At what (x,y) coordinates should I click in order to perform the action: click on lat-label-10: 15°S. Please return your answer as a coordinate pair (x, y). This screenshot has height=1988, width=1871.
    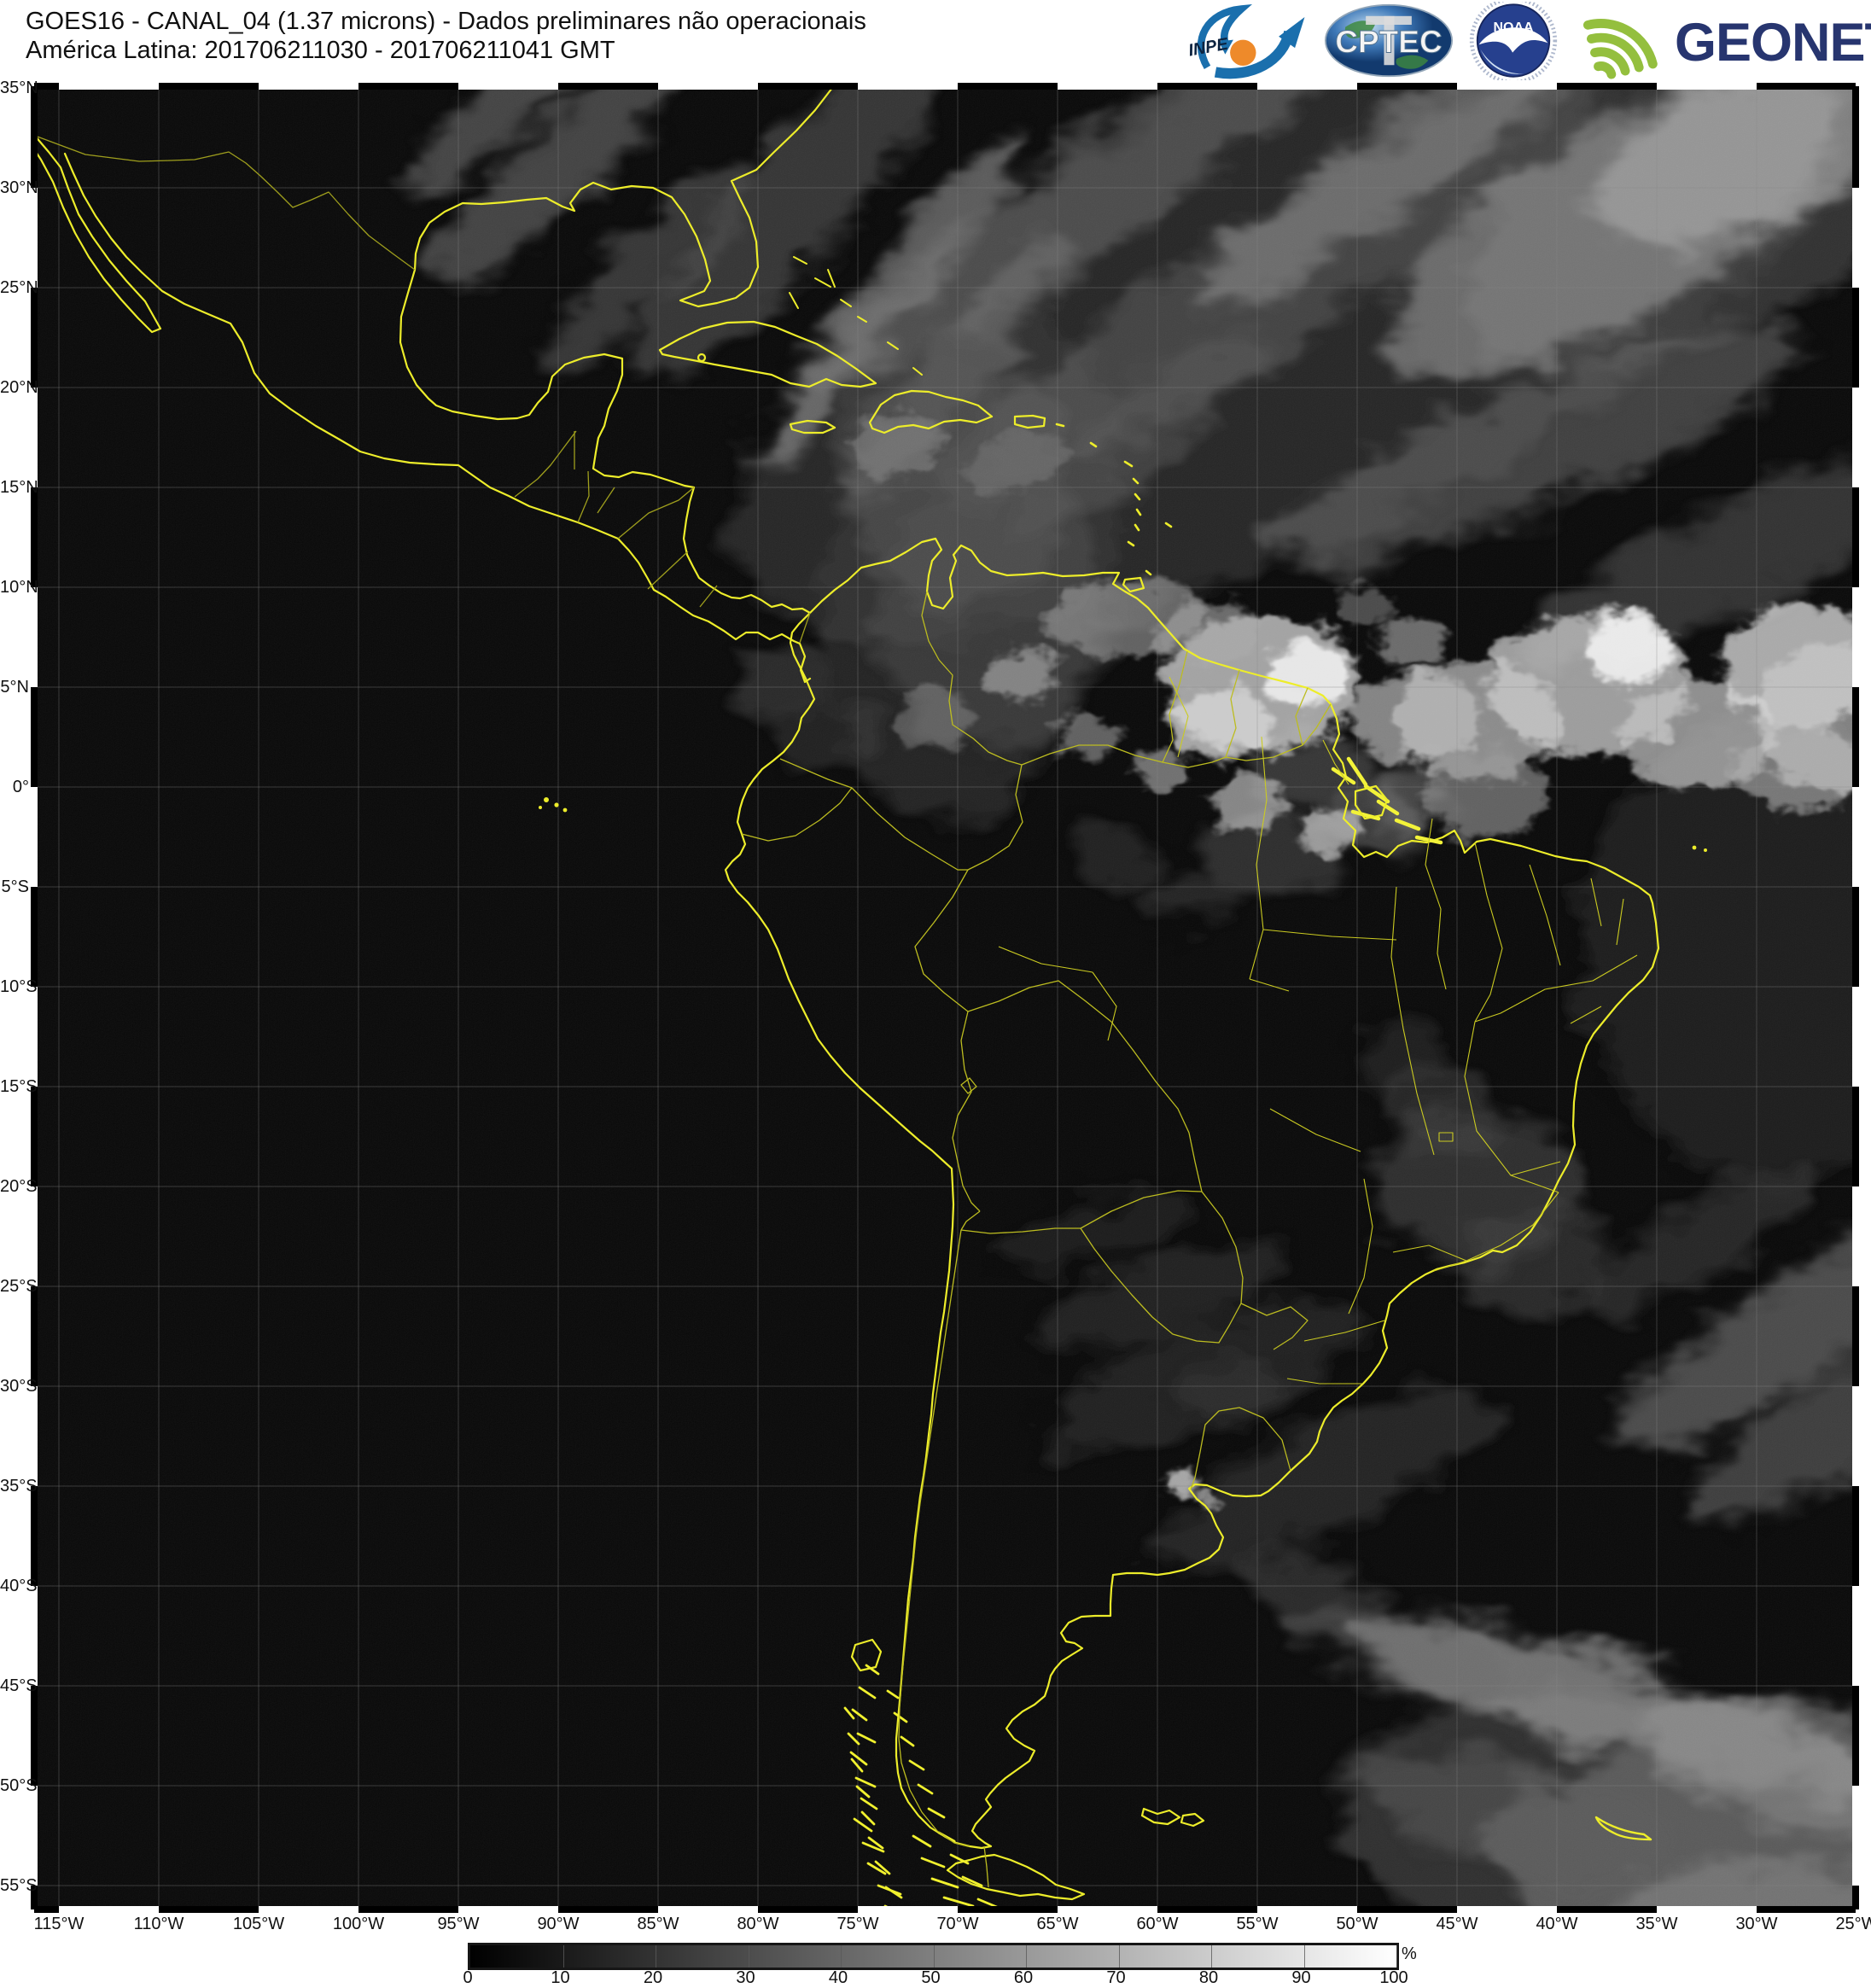
    Looking at the image, I should click on (19, 1086).